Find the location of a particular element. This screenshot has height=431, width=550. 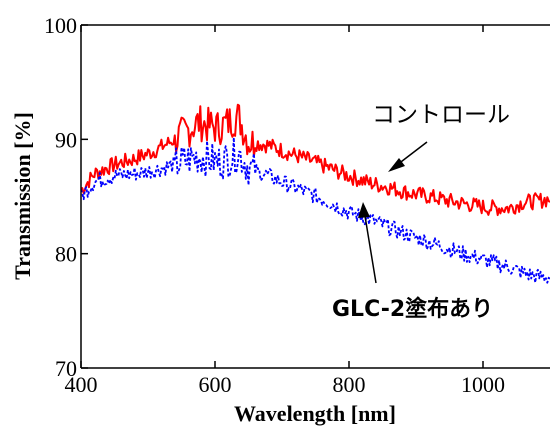

annotation-control-label: コントロール is located at coordinates (441, 115).